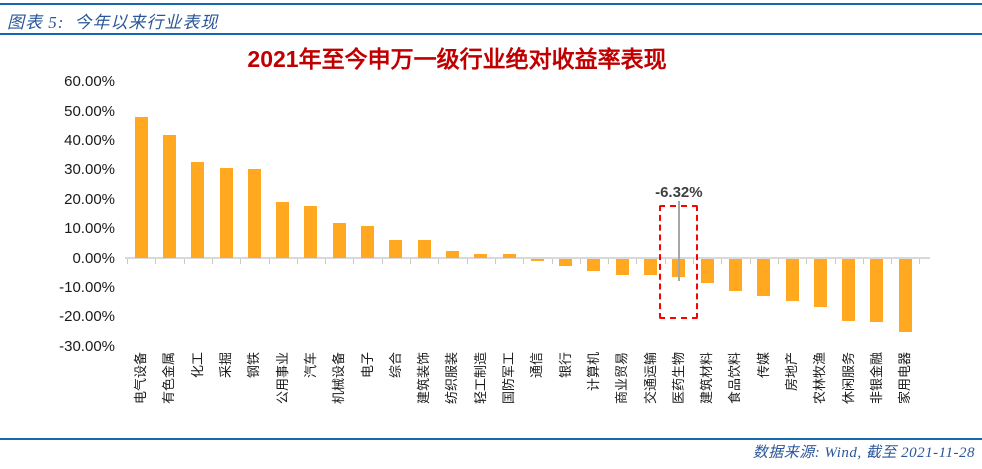 The height and width of the screenshot is (469, 982). What do you see at coordinates (197, 365) in the screenshot?
I see `x-axis-category-label: 化工` at bounding box center [197, 365].